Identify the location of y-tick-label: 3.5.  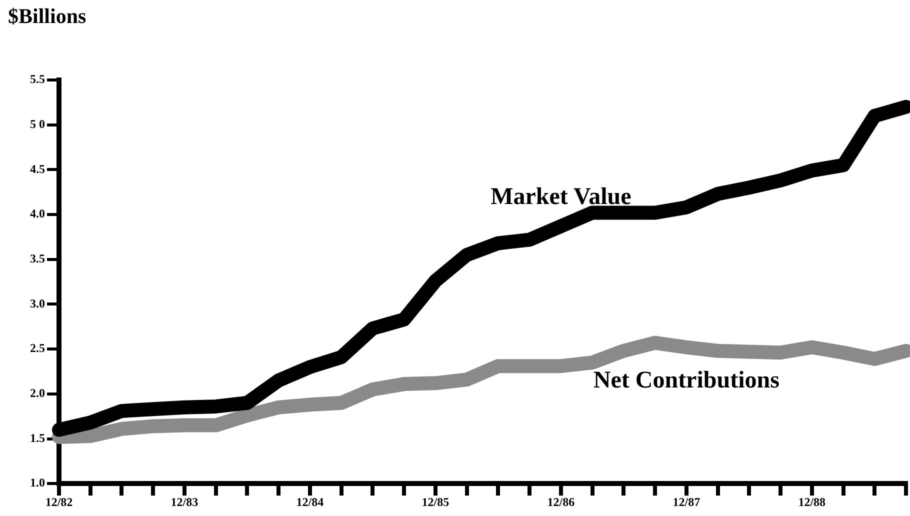
(37, 258).